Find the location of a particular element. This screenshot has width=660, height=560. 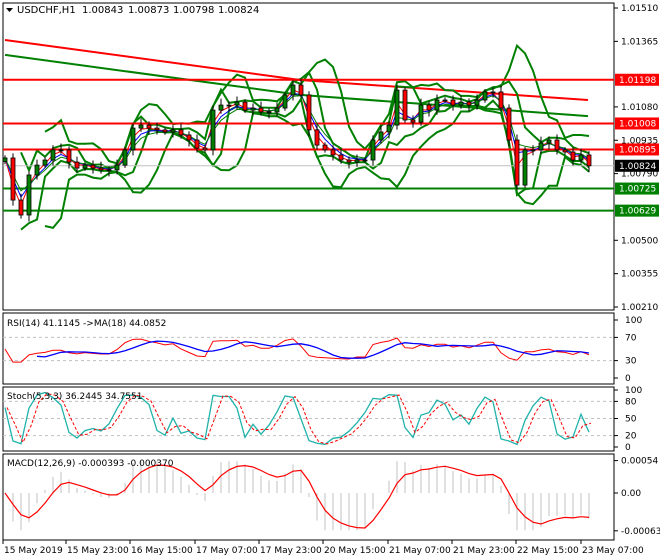

time-tick-label: 16 May 15:00 is located at coordinates (162, 551).